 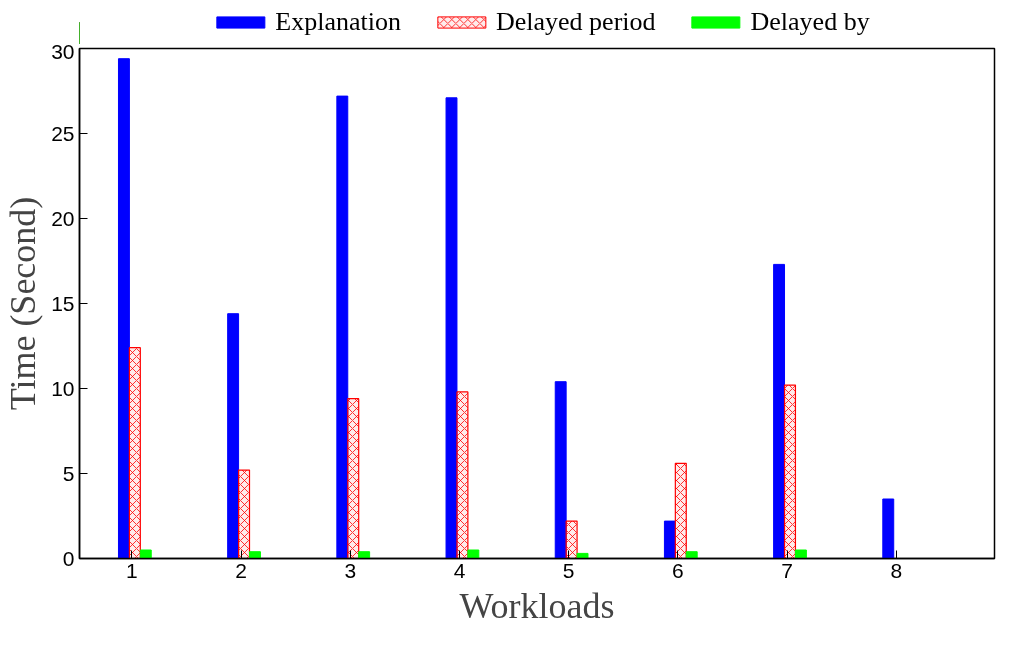 What do you see at coordinates (896, 570) in the screenshot?
I see `x-tick-label: 8` at bounding box center [896, 570].